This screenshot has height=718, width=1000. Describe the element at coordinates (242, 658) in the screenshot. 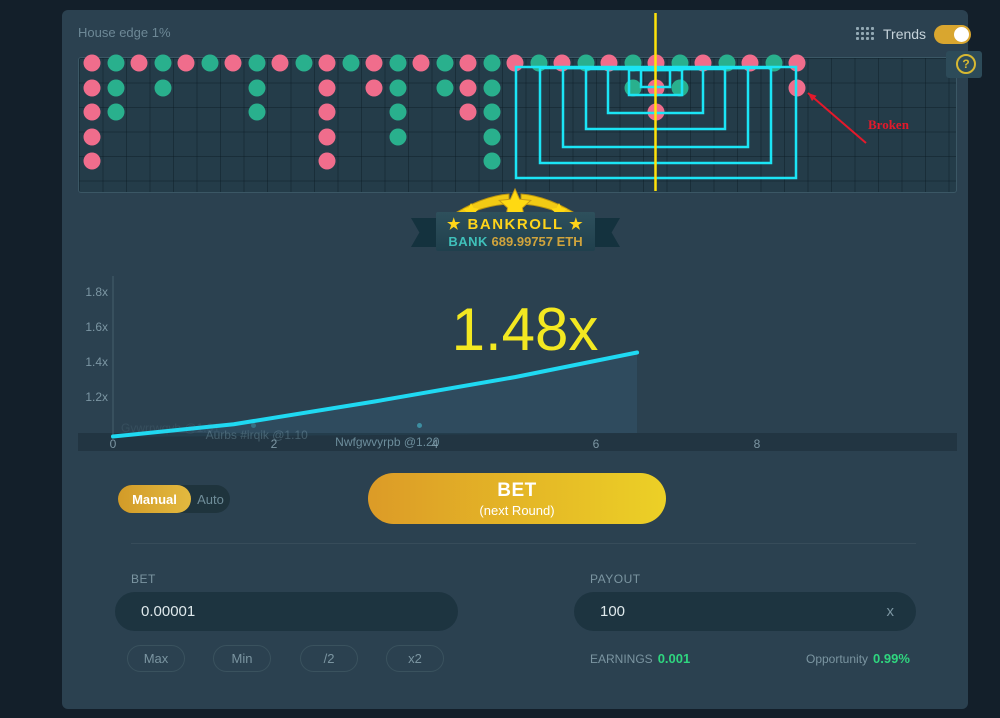

I see `bet-min-button: Min` at that location.